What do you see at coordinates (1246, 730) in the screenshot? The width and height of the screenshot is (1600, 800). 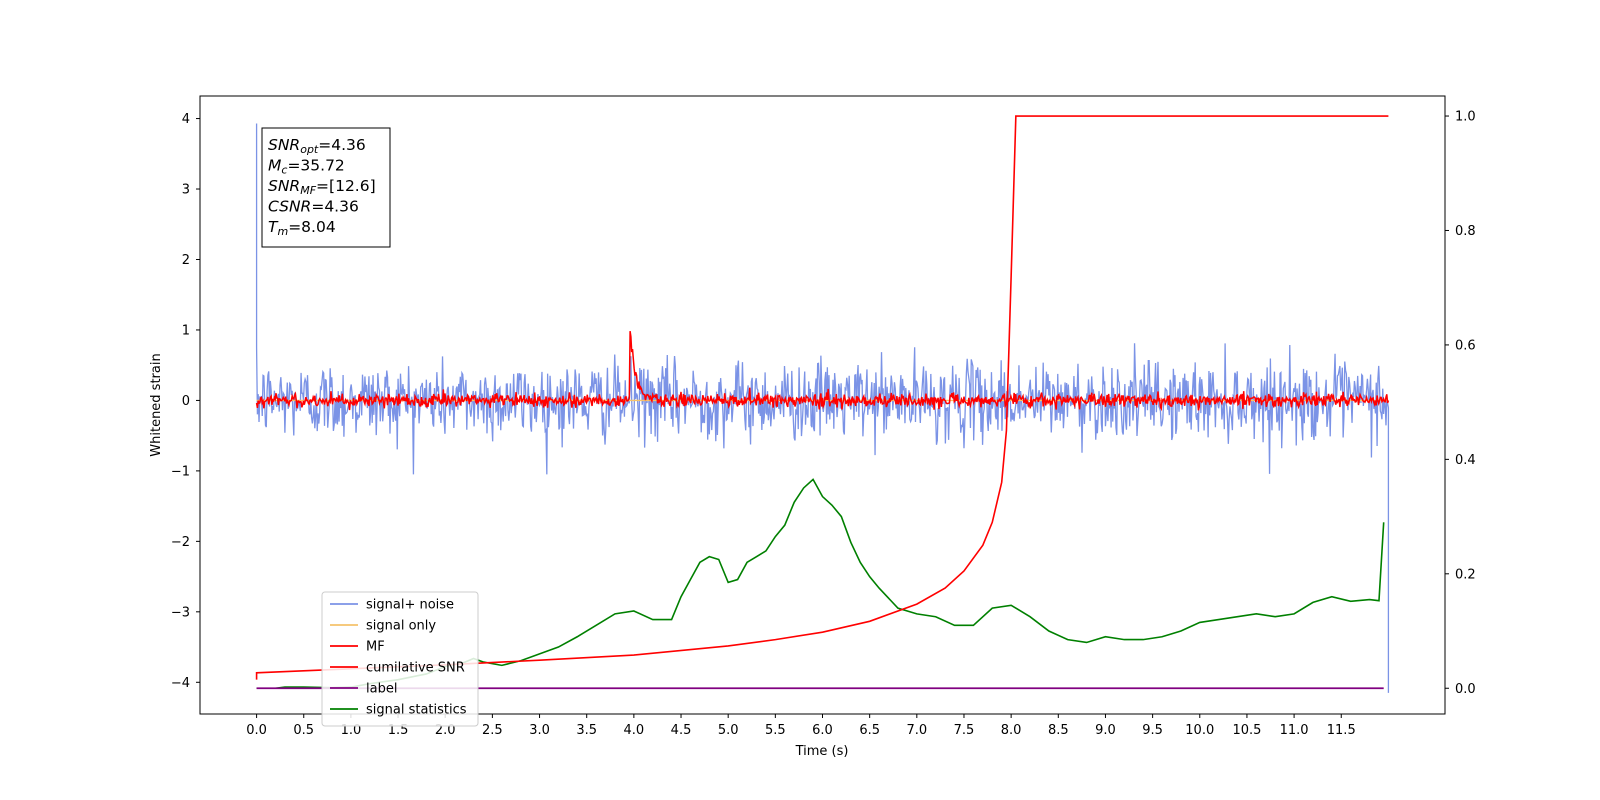 I see `x-tick-label: 10.5` at bounding box center [1246, 730].